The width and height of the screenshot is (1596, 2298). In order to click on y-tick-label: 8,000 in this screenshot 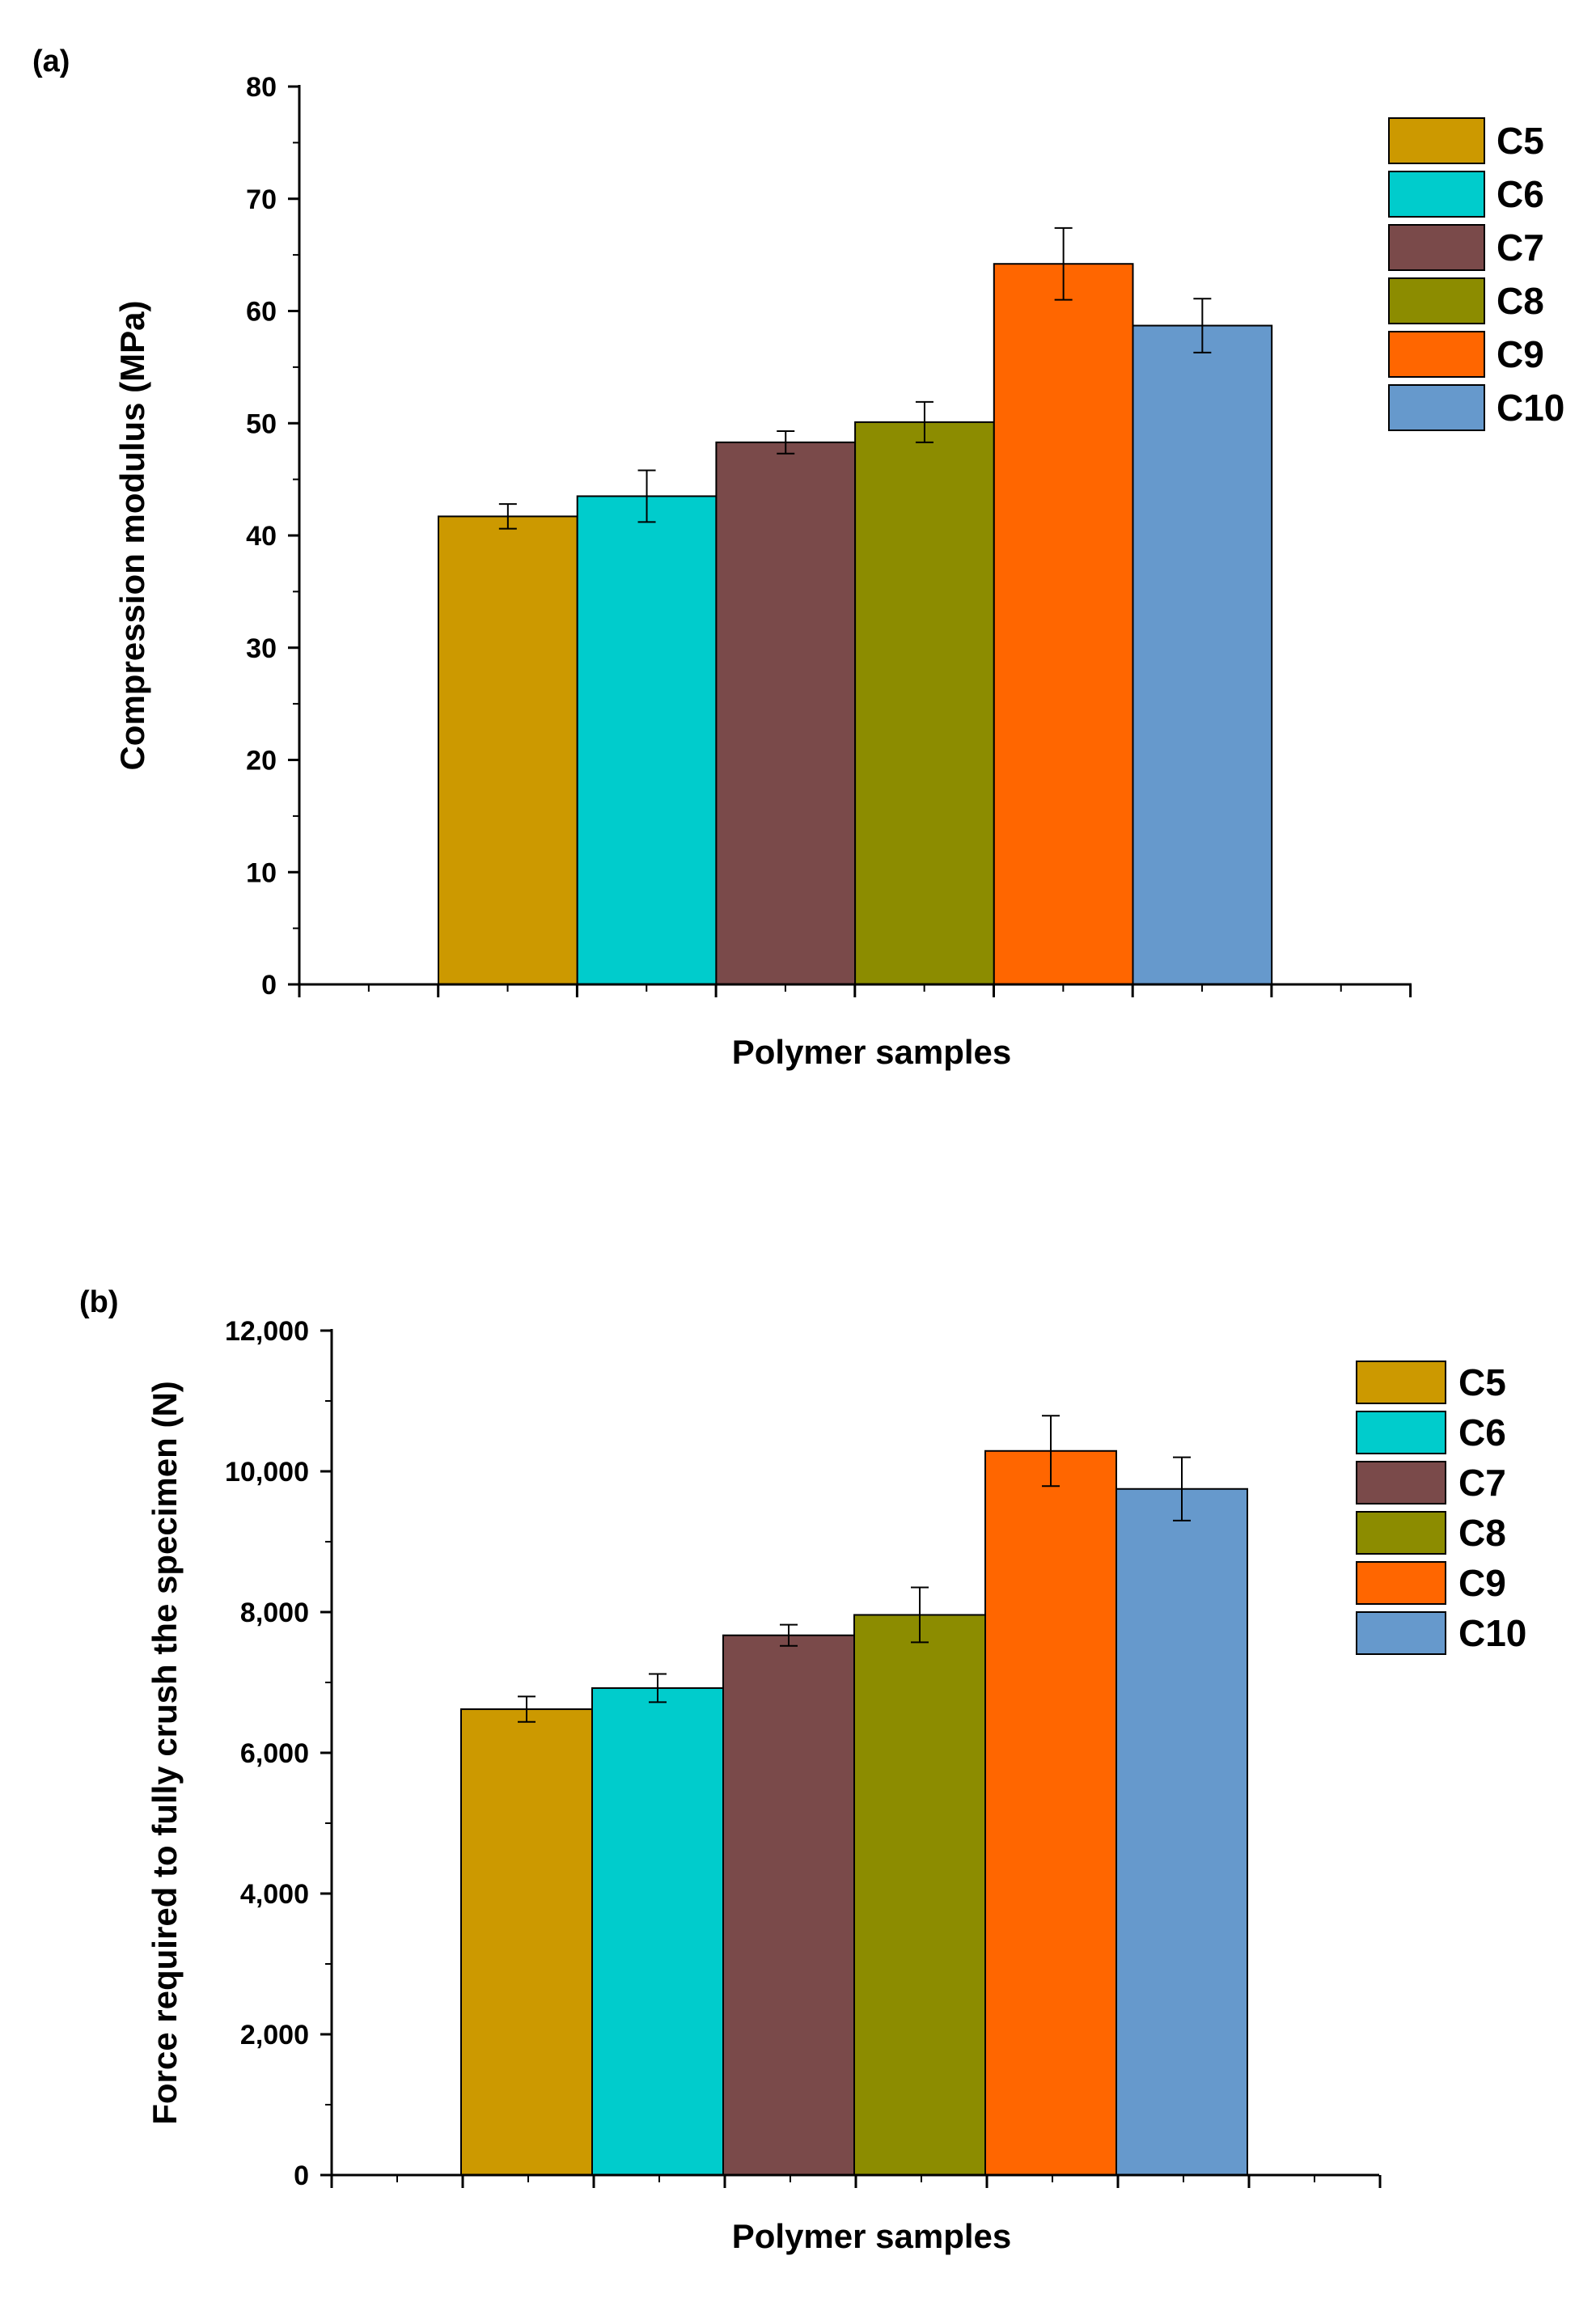, I will do `click(274, 1613)`.